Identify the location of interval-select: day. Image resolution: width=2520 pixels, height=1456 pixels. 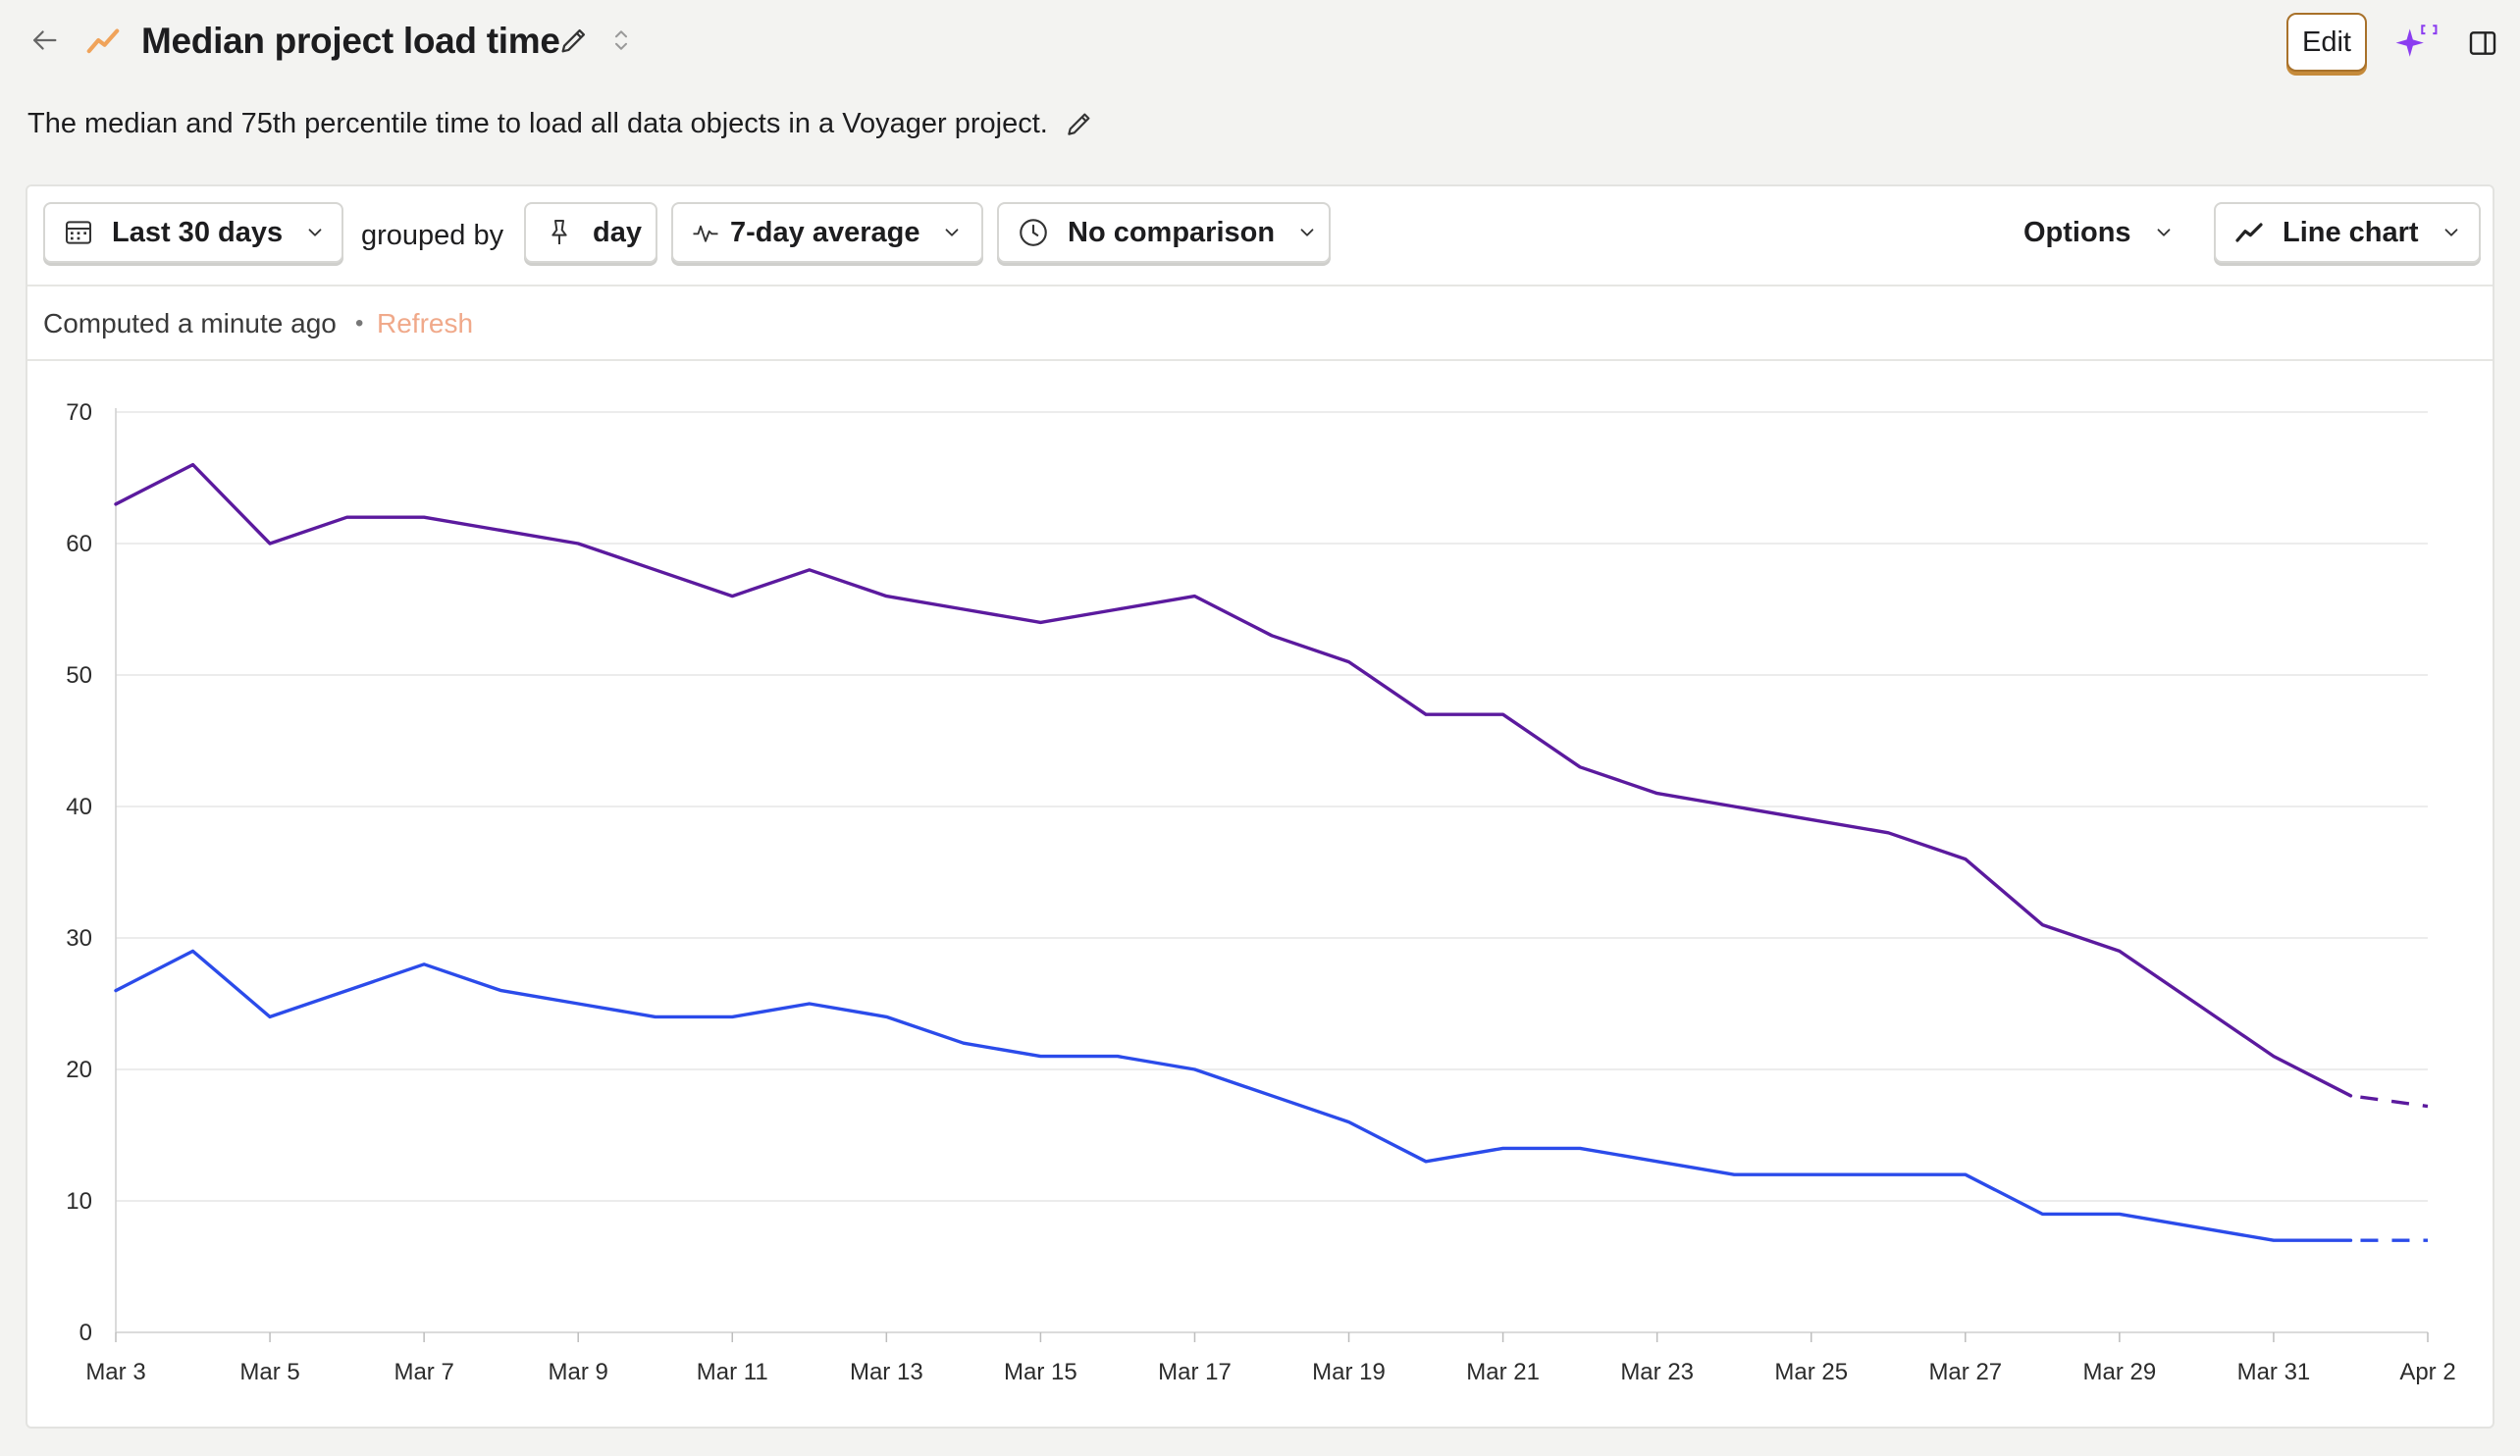
(590, 232).